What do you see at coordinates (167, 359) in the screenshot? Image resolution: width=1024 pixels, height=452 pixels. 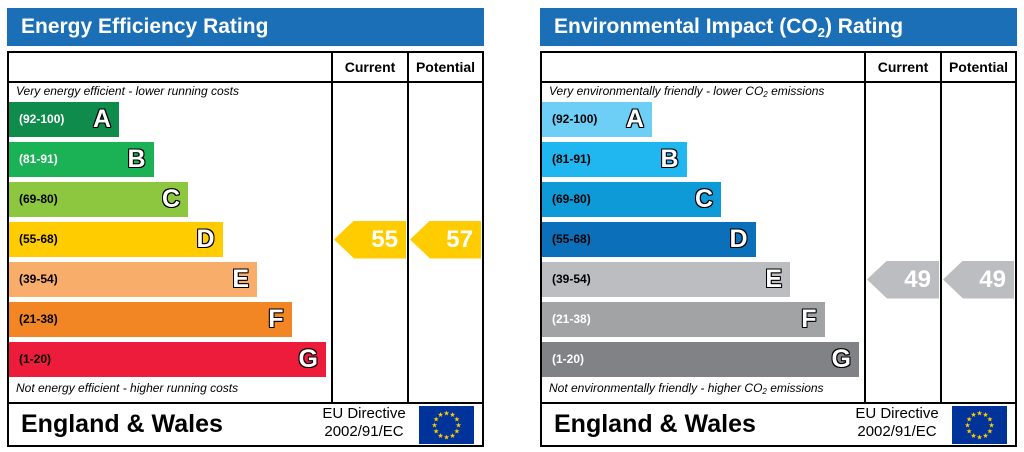 I see `band-g: (1-20) G` at bounding box center [167, 359].